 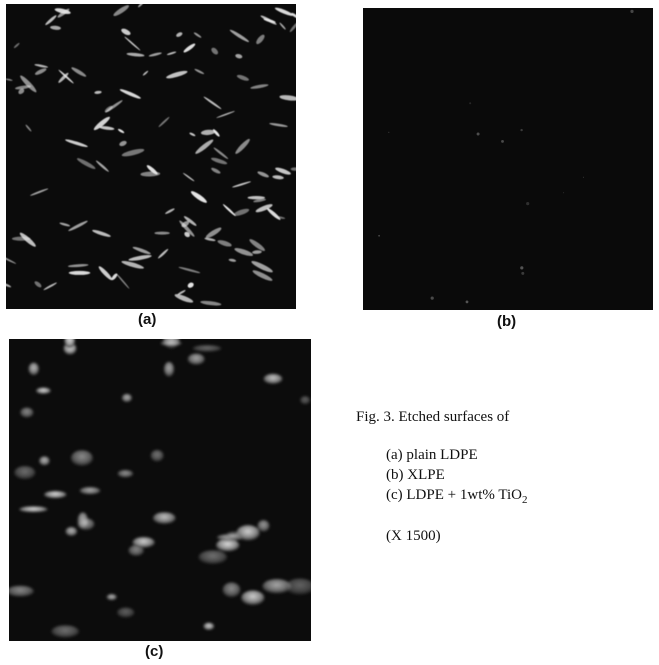 What do you see at coordinates (507, 321) in the screenshot?
I see `panel-label-b: (b)` at bounding box center [507, 321].